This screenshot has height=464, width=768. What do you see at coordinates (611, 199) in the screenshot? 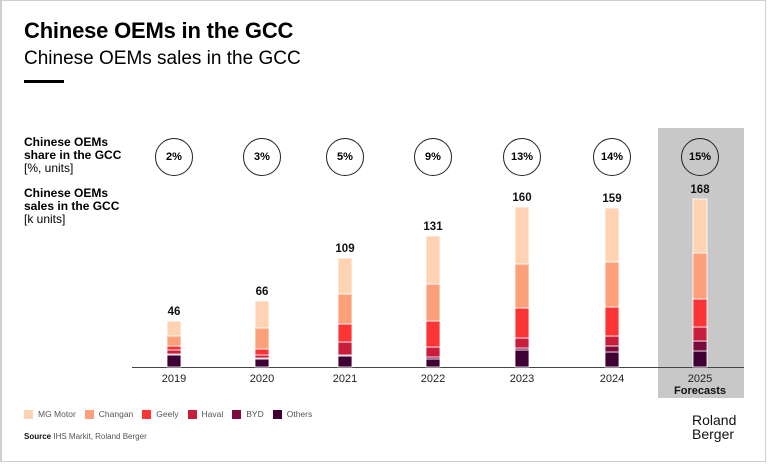
I see `total-label-2024: 159` at bounding box center [611, 199].